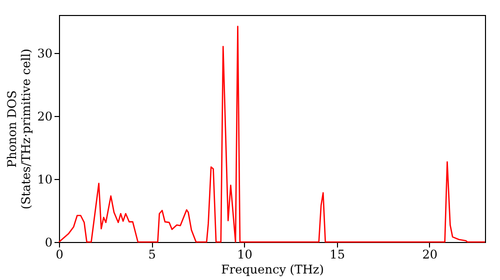  I want to click on x-tick-label: 15, so click(337, 255).